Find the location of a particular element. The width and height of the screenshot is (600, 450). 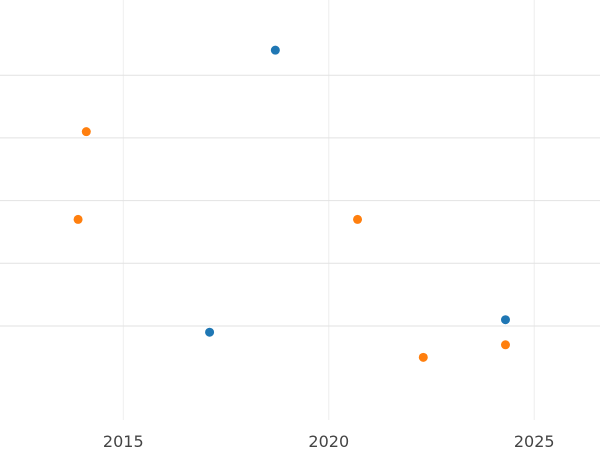

x-tick-label-2020: 2020 is located at coordinates (328, 441).